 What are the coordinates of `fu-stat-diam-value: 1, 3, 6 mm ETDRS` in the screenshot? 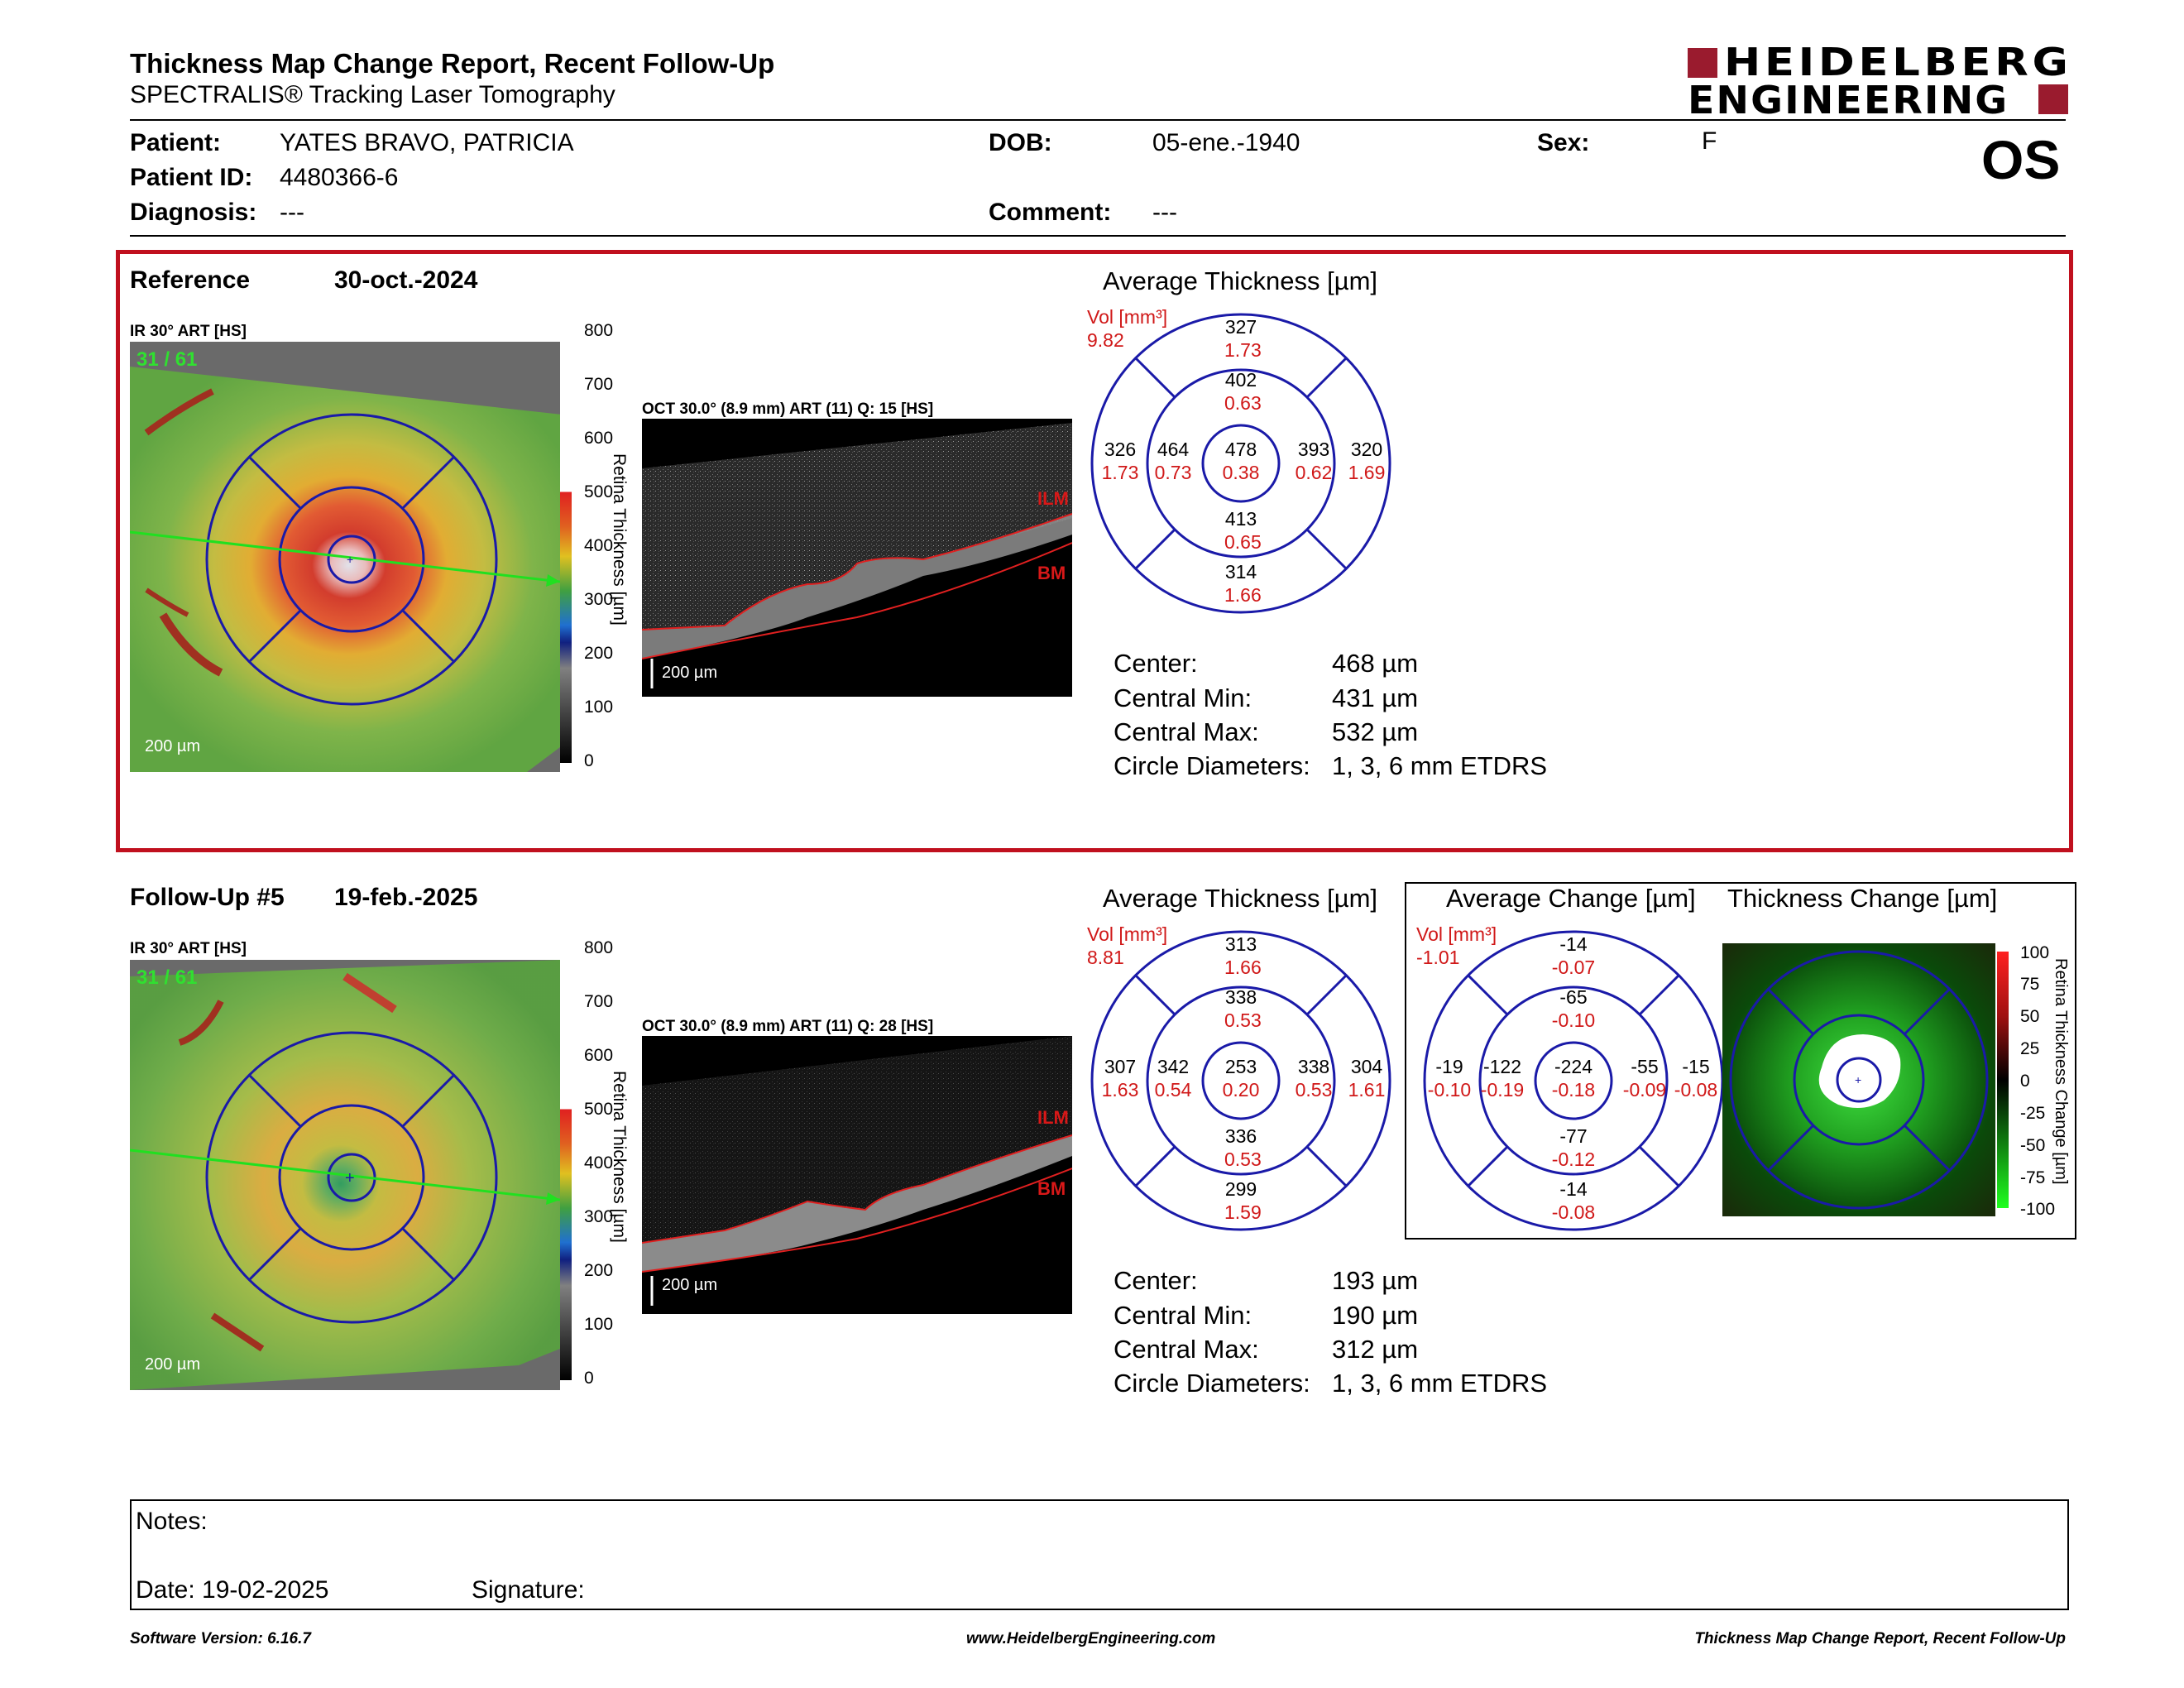 It's located at (1440, 1383).